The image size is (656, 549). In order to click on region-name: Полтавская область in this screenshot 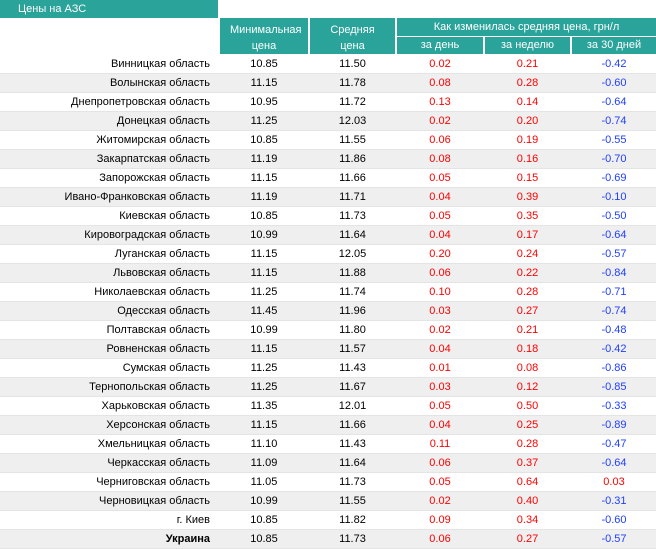, I will do `click(158, 330)`.